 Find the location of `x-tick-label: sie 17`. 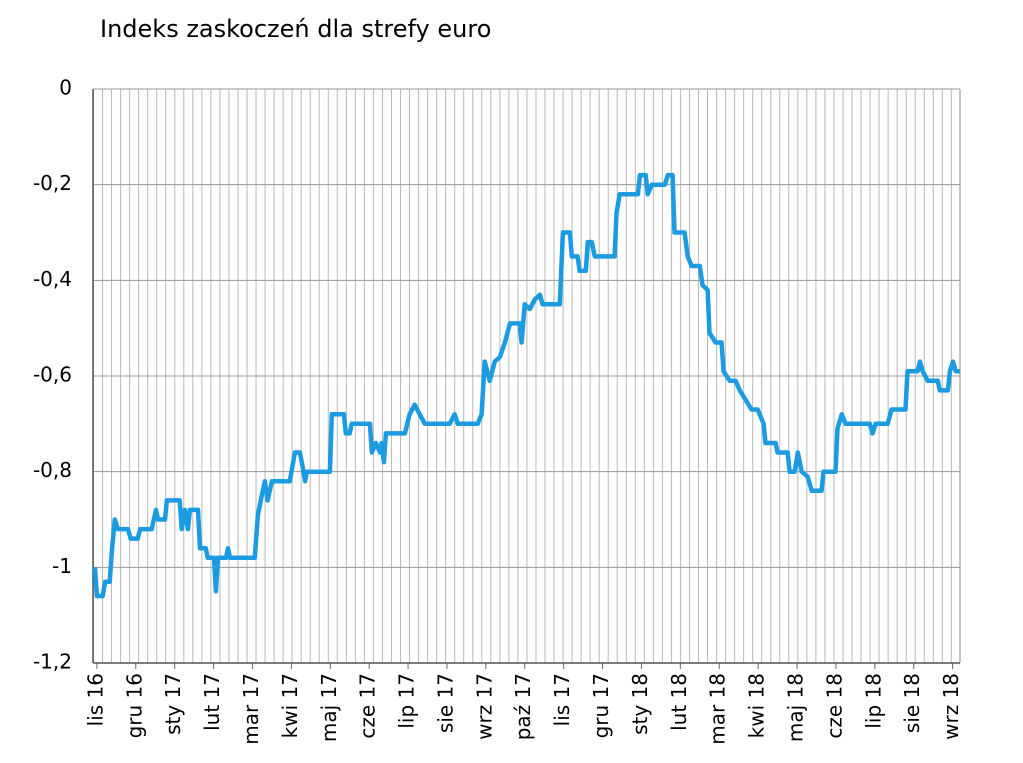

x-tick-label: sie 17 is located at coordinates (445, 703).